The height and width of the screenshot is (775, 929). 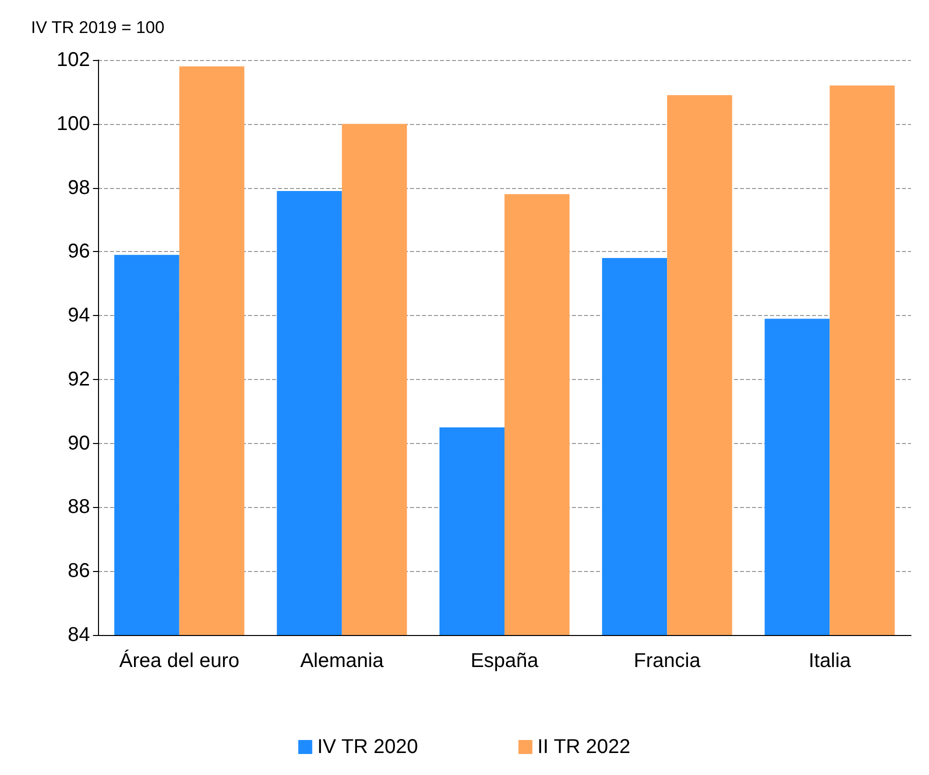 I want to click on y-tick-label: 88, so click(x=79, y=507).